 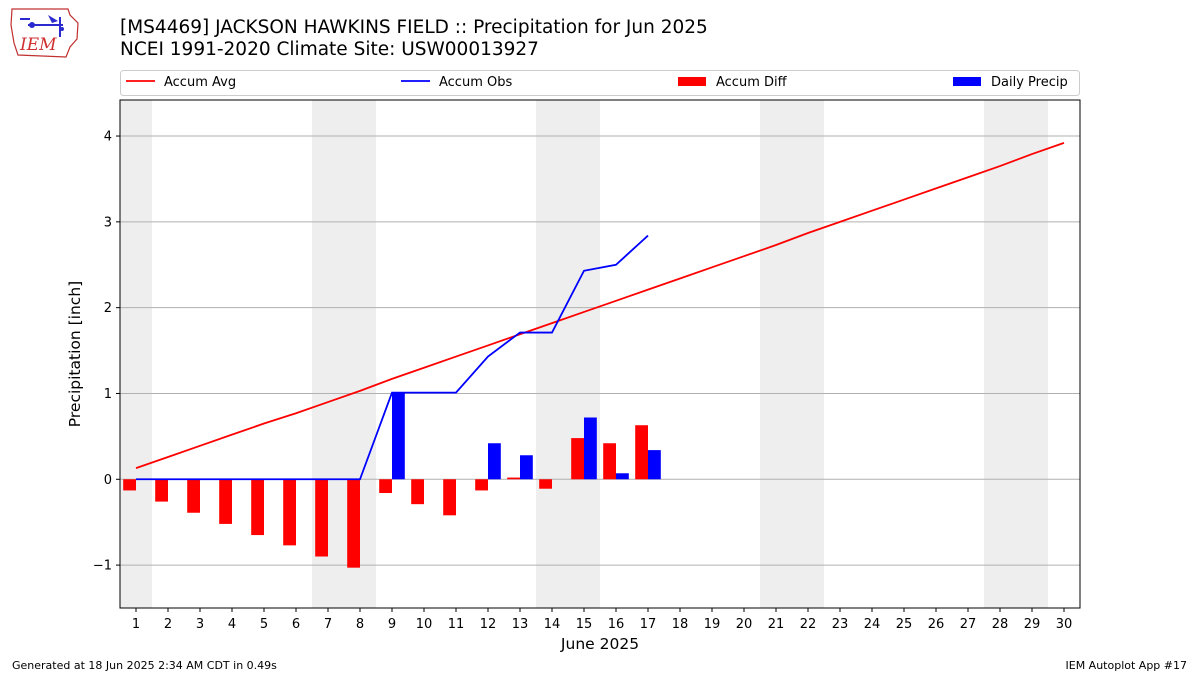 What do you see at coordinates (75, 354) in the screenshot?
I see `y-axis-label: Precipitation [inch]` at bounding box center [75, 354].